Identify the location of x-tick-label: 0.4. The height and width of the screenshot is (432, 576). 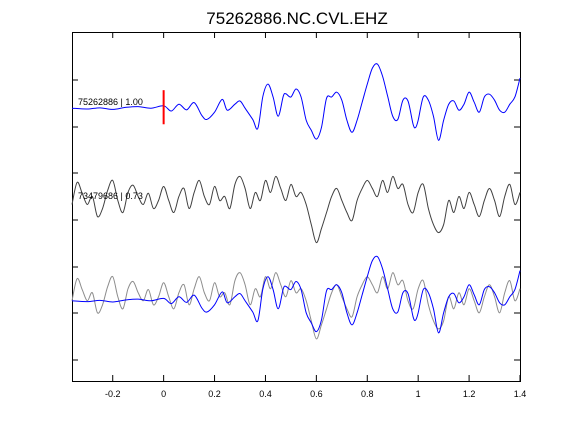
(265, 394).